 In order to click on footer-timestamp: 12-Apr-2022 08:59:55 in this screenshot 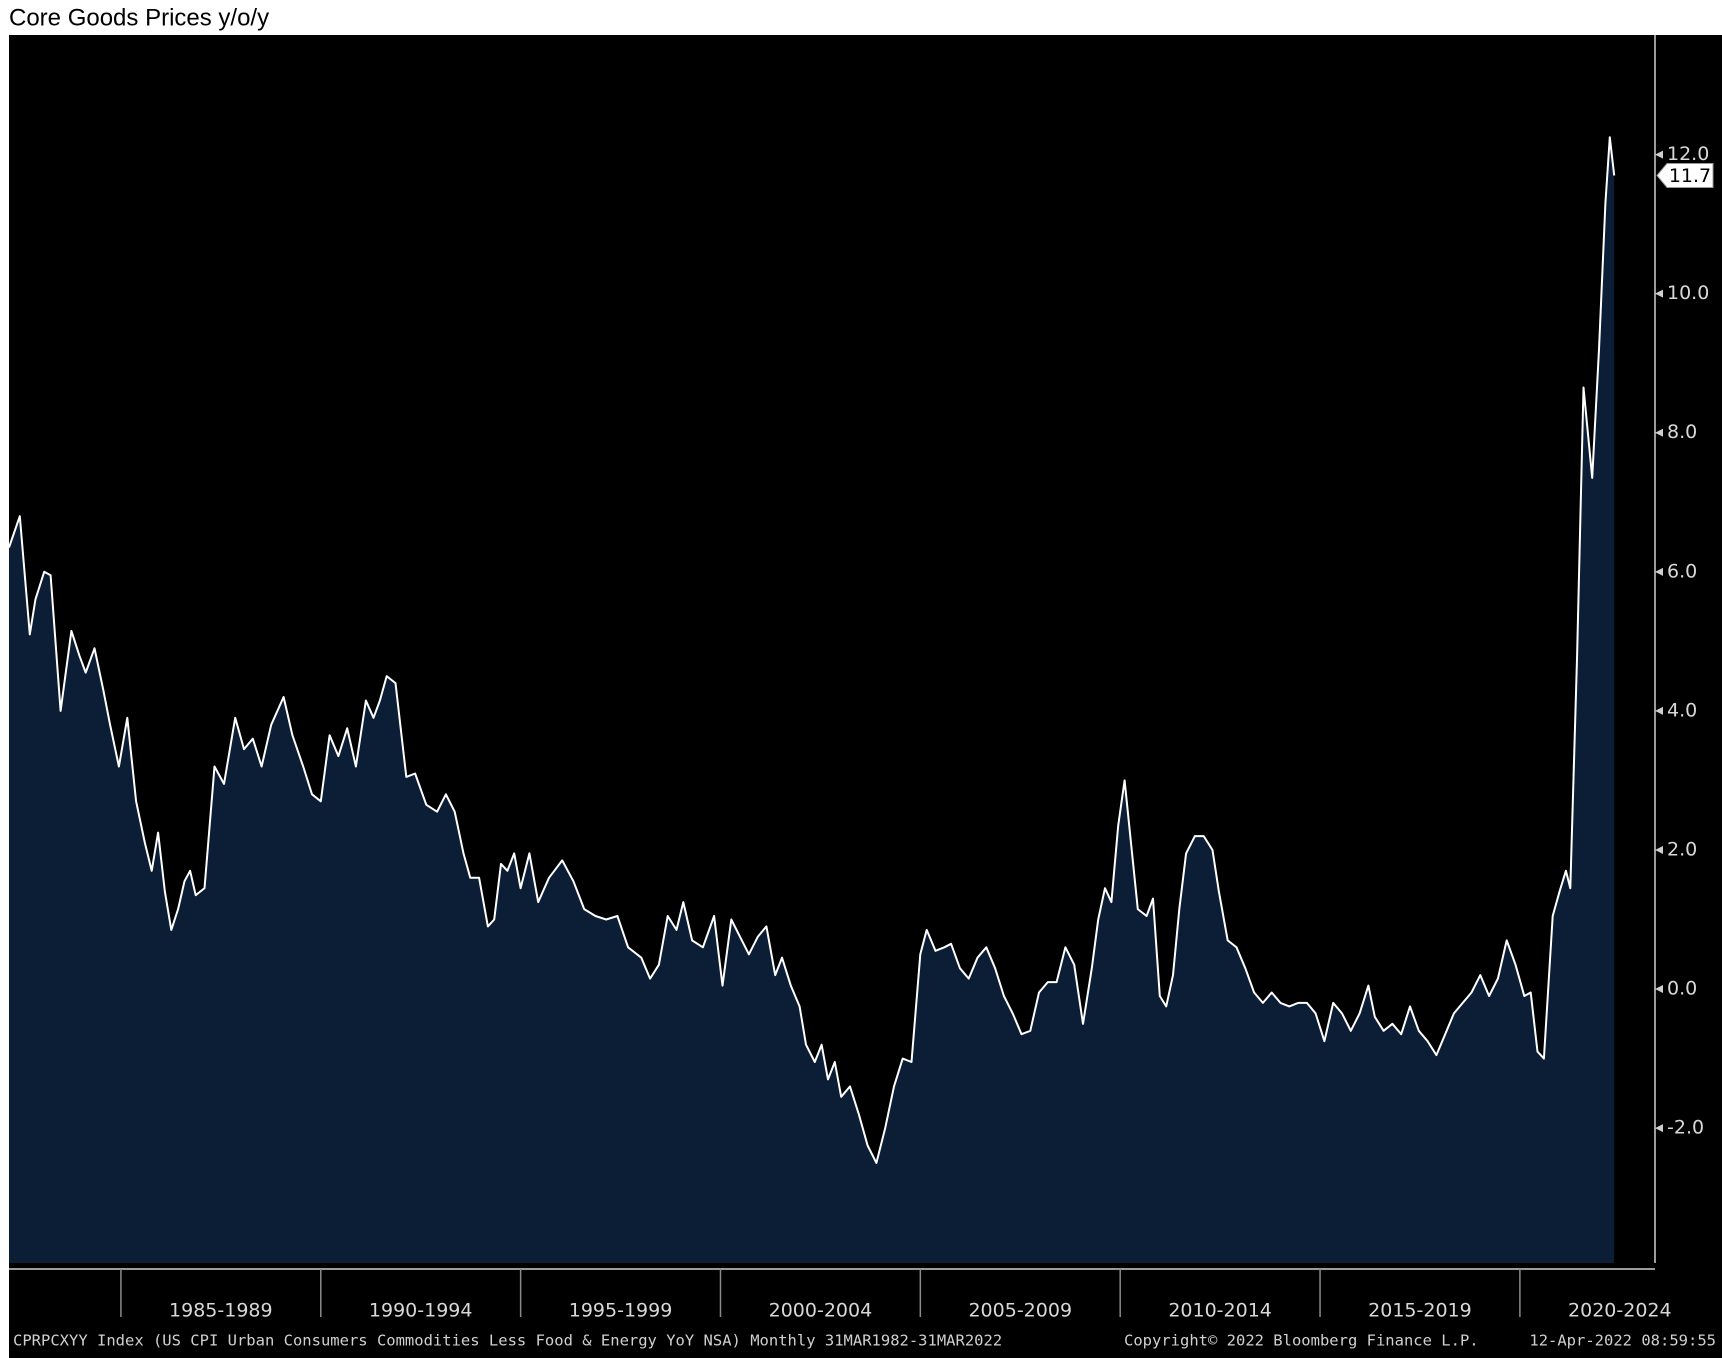, I will do `click(1622, 1341)`.